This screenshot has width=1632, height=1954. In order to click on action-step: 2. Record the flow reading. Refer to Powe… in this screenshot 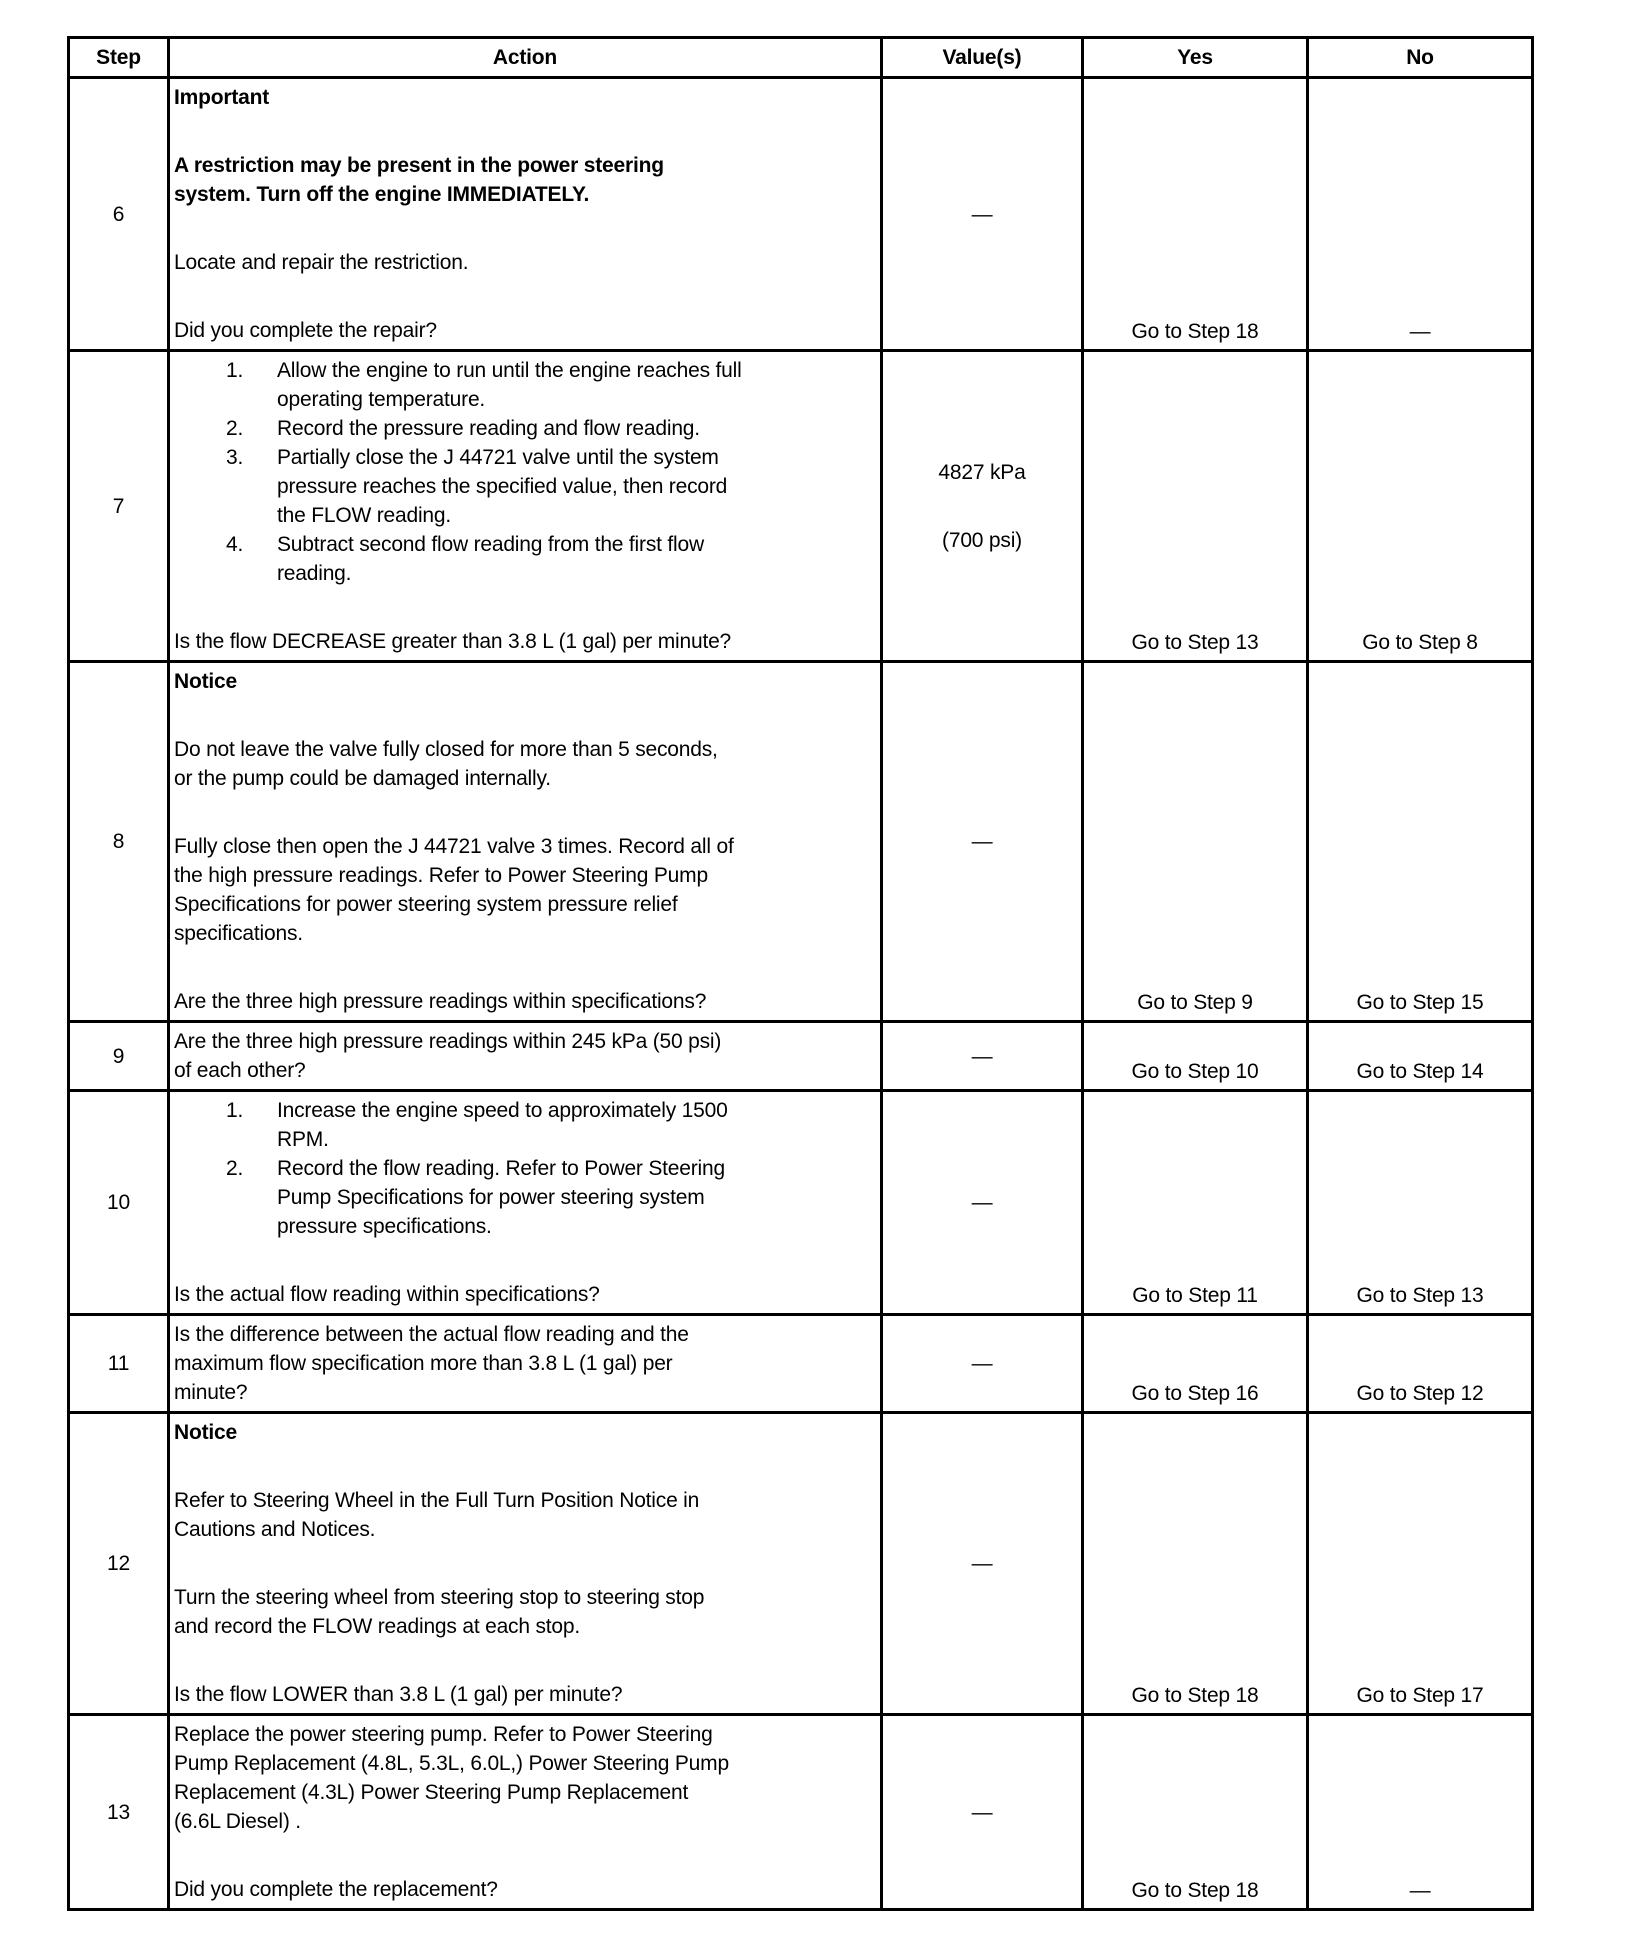, I will do `click(524, 1197)`.